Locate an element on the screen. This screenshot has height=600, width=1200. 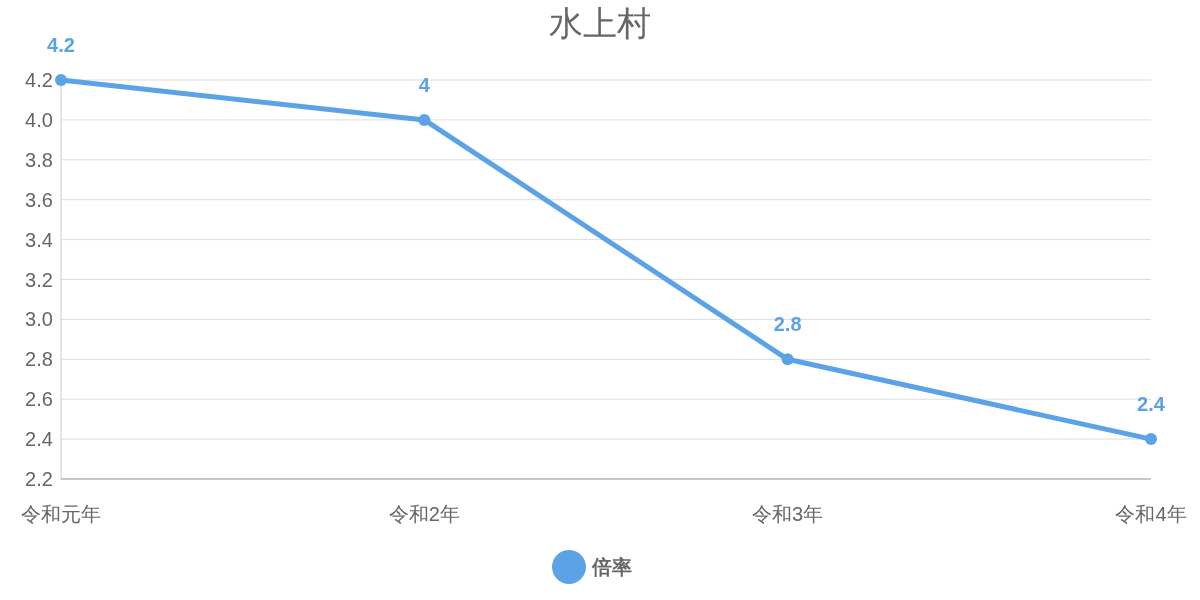
data-label: 2.4 is located at coordinates (1151, 404).